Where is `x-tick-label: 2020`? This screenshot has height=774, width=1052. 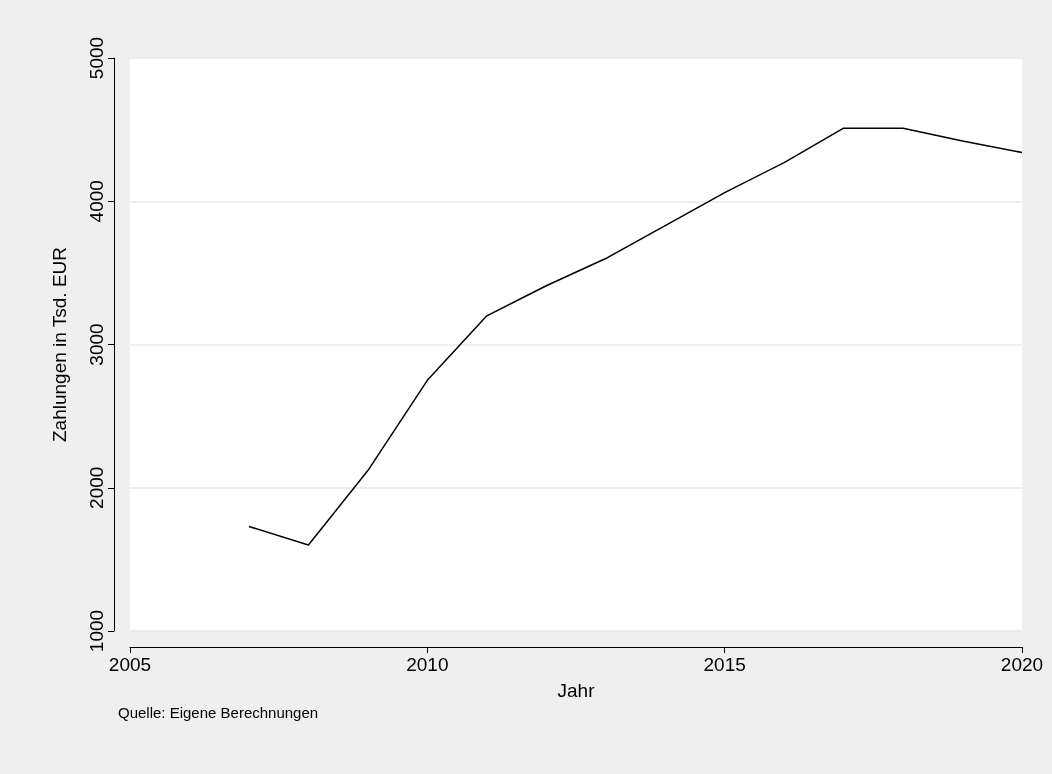
x-tick-label: 2020 is located at coordinates (1022, 664).